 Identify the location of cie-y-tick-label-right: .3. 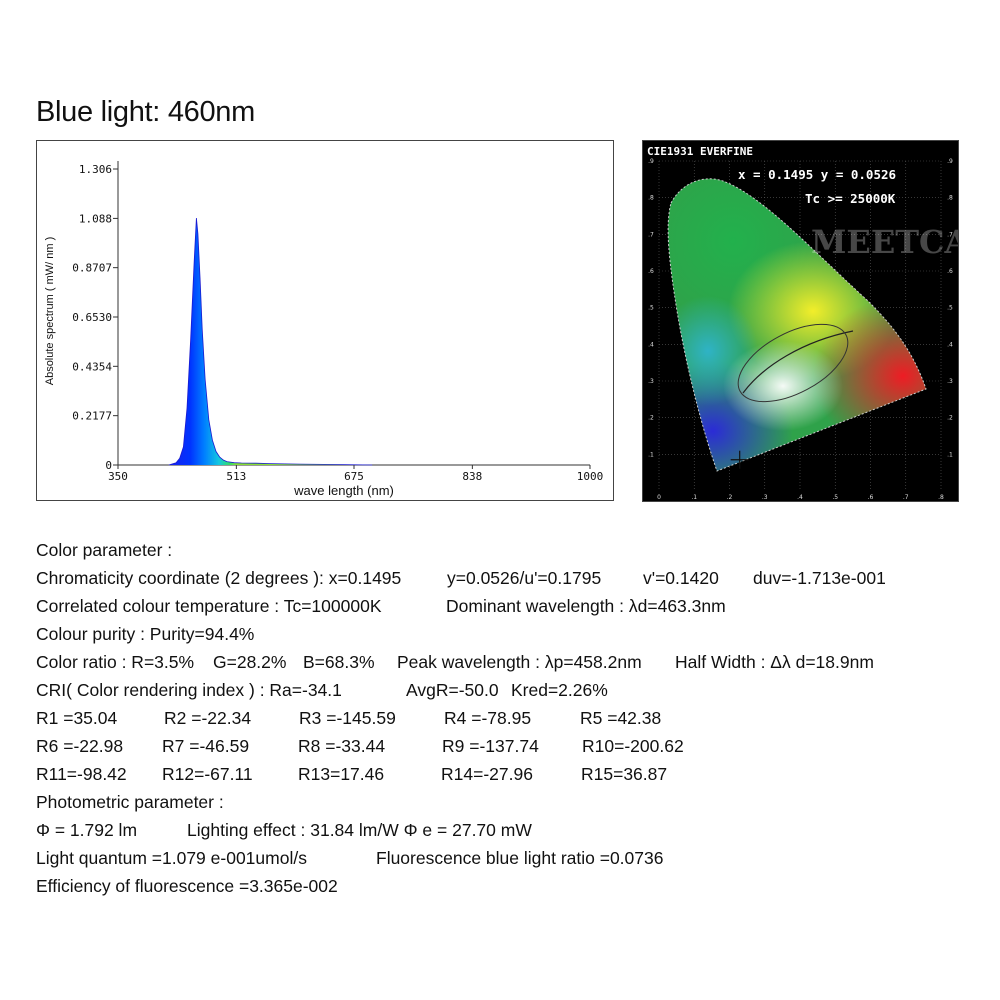
(950, 381).